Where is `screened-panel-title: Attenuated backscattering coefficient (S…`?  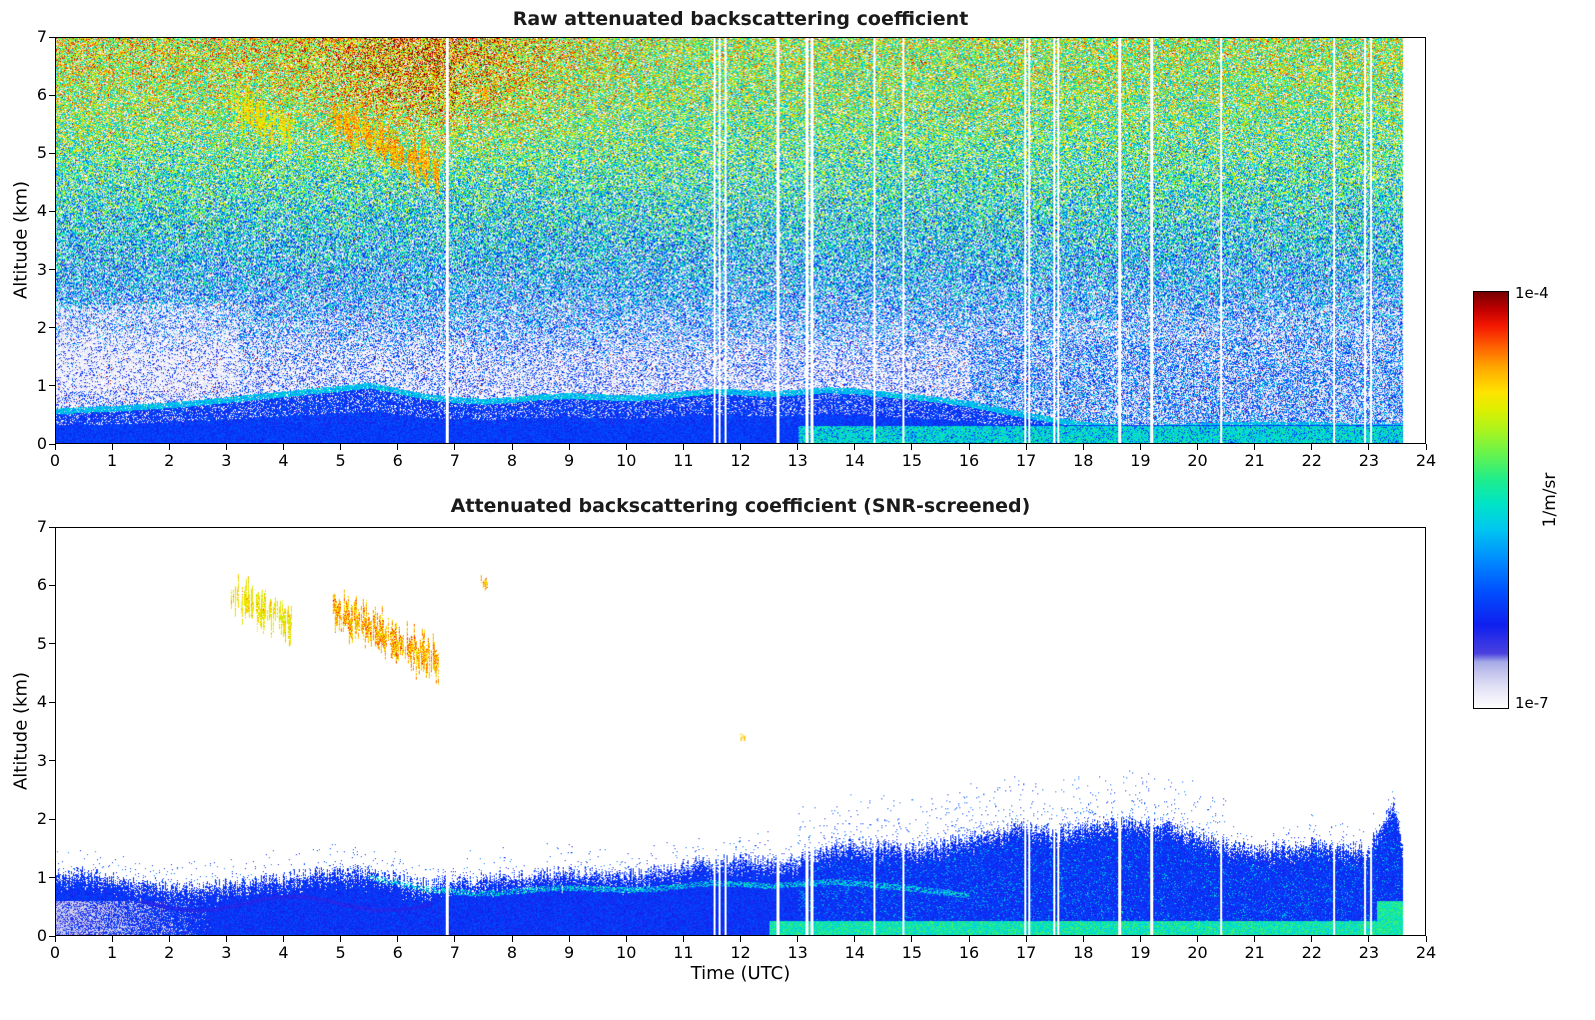
screened-panel-title: Attenuated backscattering coefficient (S… is located at coordinates (740, 506).